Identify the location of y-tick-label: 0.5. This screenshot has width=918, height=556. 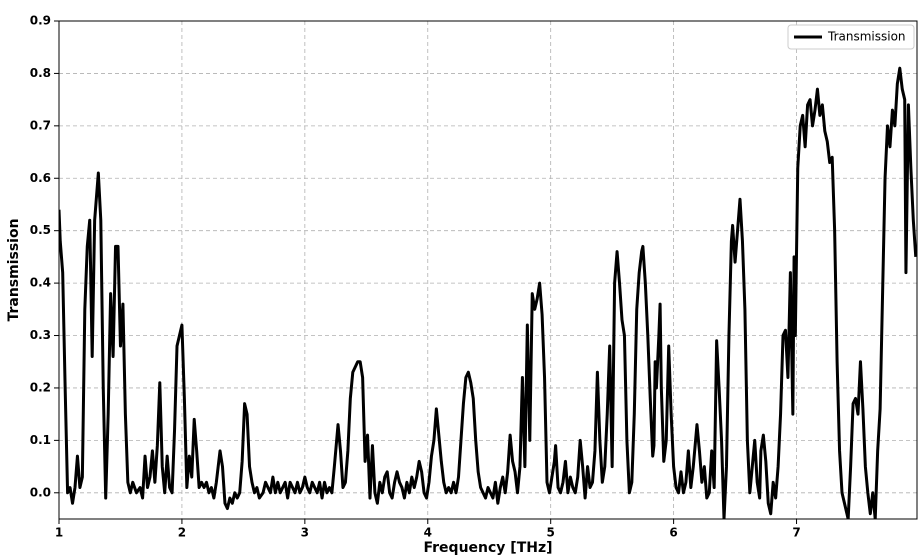
(40, 230).